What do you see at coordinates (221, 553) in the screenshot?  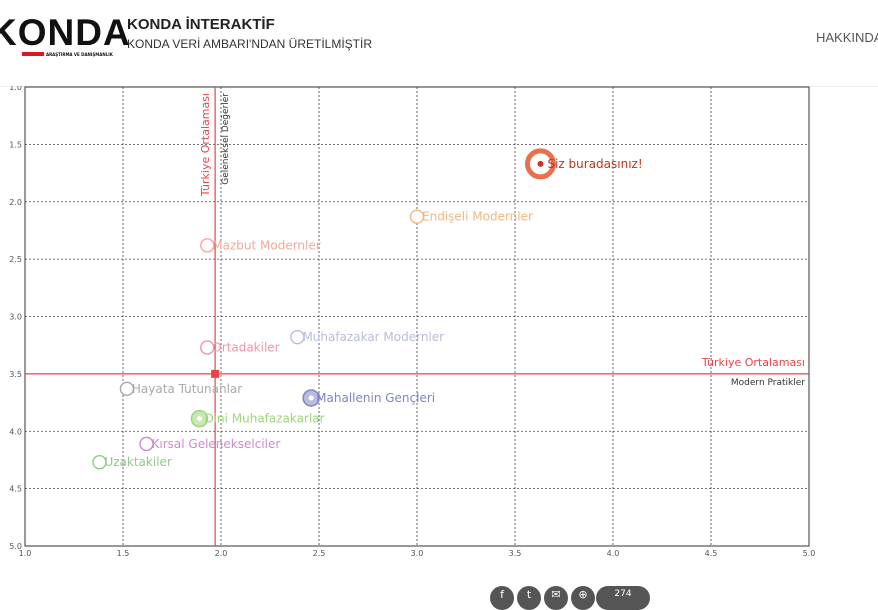 I see `x-tick-label: 2.0` at bounding box center [221, 553].